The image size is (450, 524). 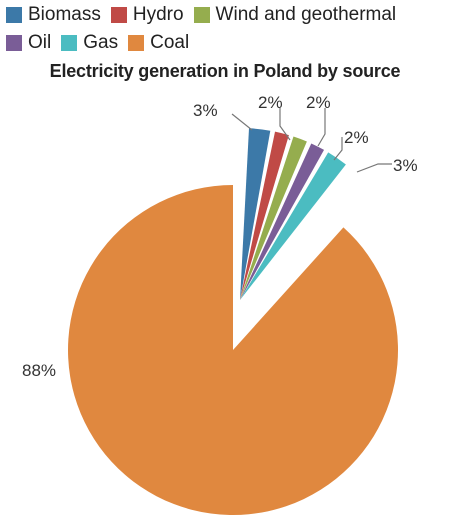 What do you see at coordinates (205, 110) in the screenshot?
I see `data-label-biomass: 3%` at bounding box center [205, 110].